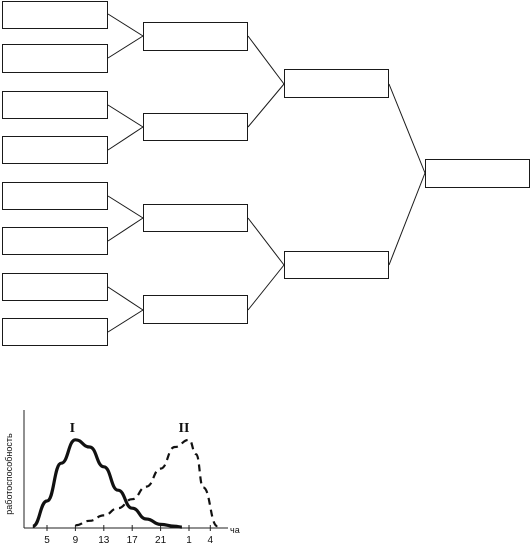  I want to click on x-tick-label: 21, so click(161, 540).